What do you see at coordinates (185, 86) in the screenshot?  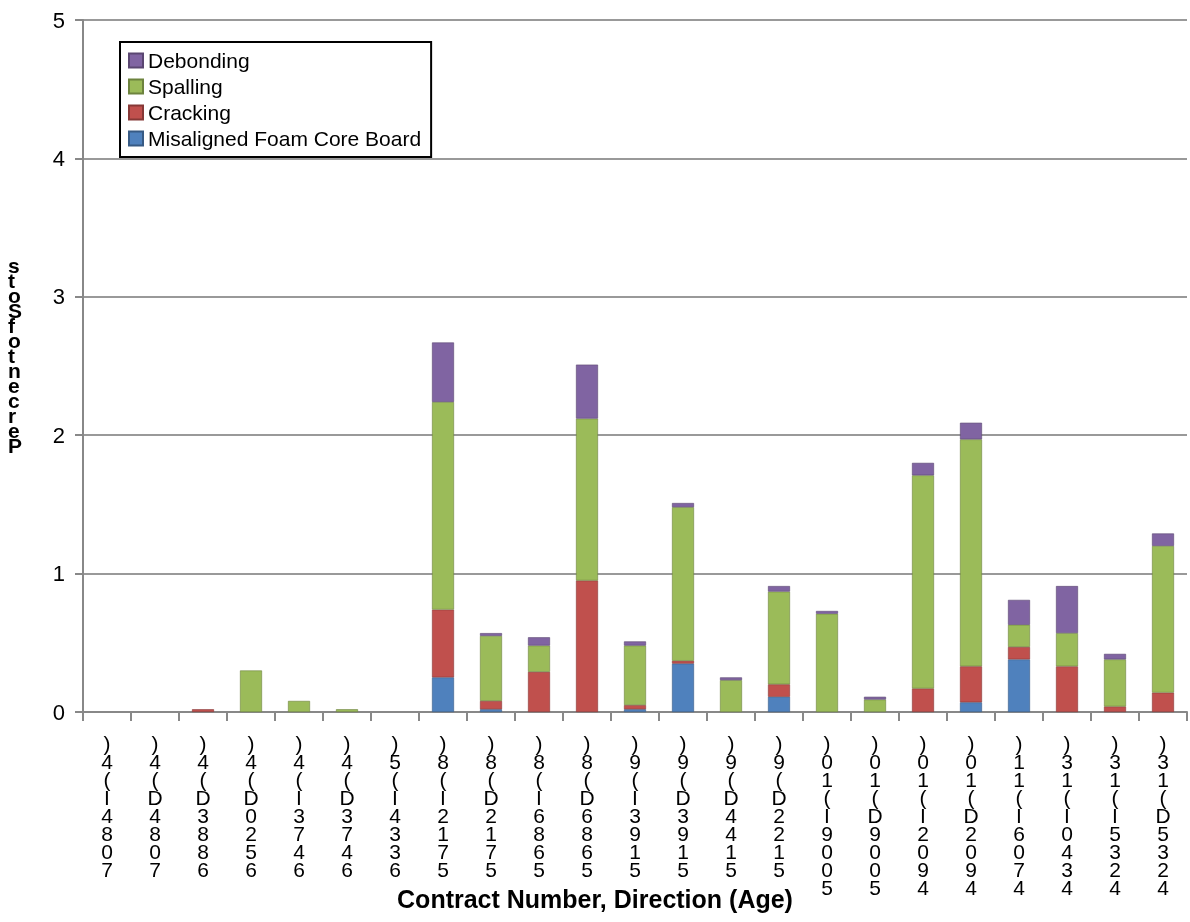 I see `legend-label: Spalling` at bounding box center [185, 86].